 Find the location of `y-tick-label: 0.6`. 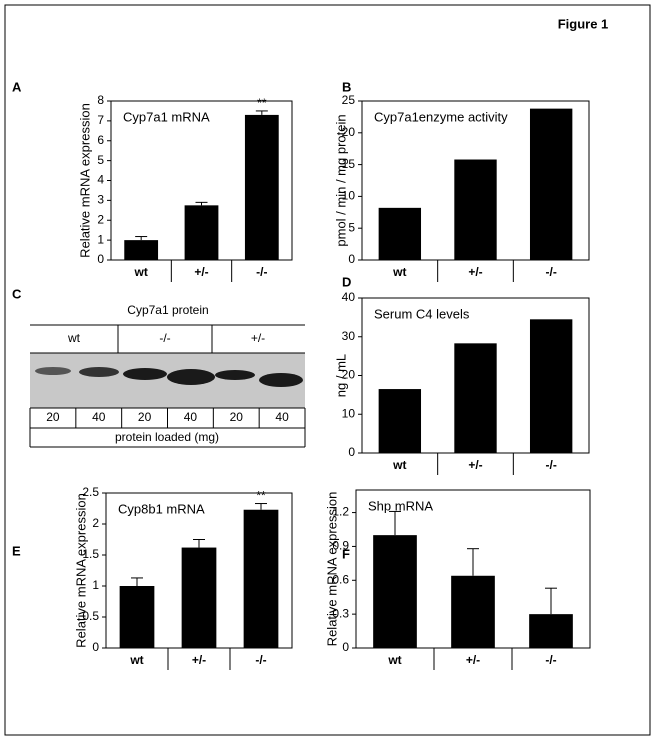

y-tick-label: 0.6 is located at coordinates (340, 579).